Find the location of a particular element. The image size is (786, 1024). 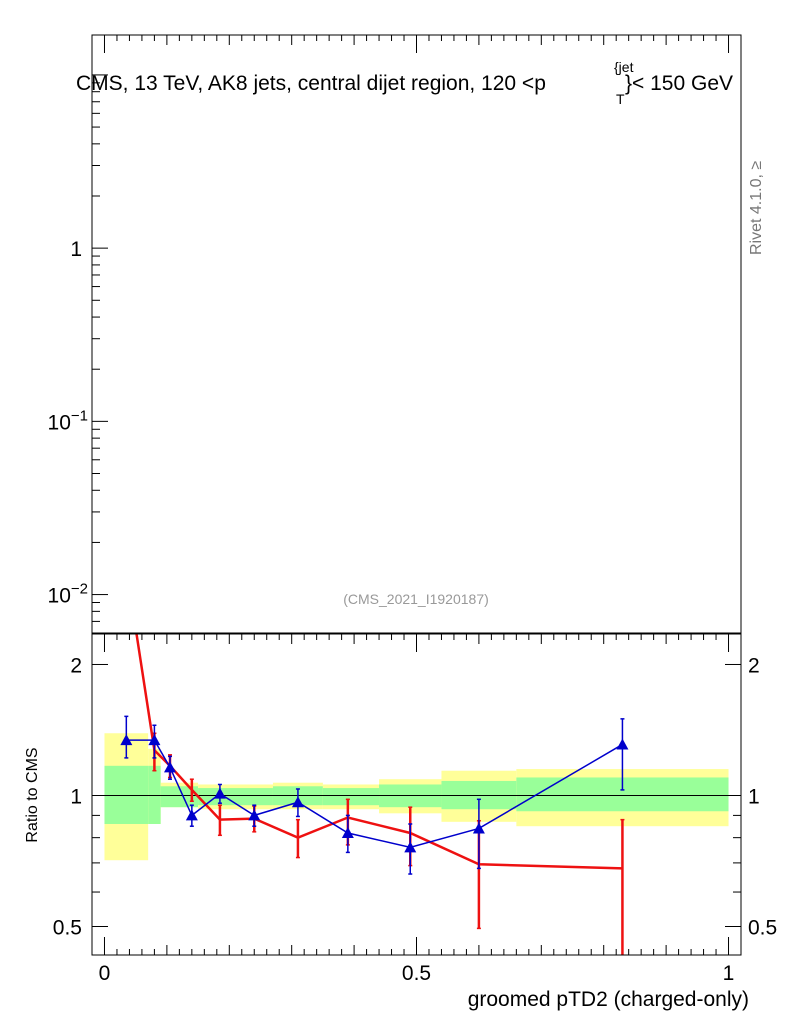

uncertainty-bands is located at coordinates (416, 797).